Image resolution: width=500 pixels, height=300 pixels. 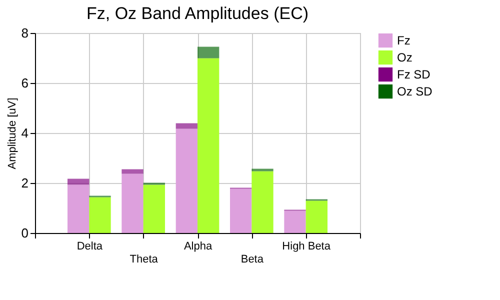 What do you see at coordinates (197, 13) in the screenshot?
I see `chart-title: Fz, Oz Band Amplitudes (EC)` at bounding box center [197, 13].